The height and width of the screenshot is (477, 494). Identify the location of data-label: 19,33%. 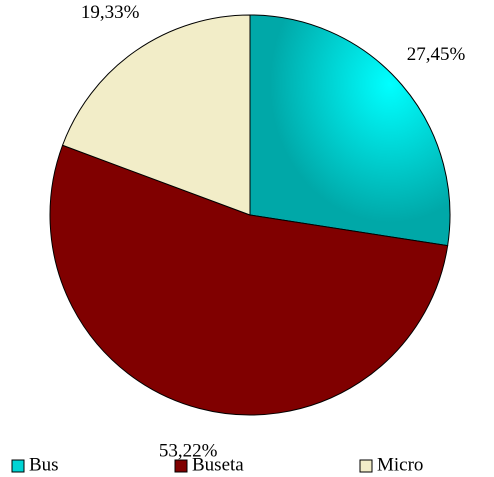
(110, 12).